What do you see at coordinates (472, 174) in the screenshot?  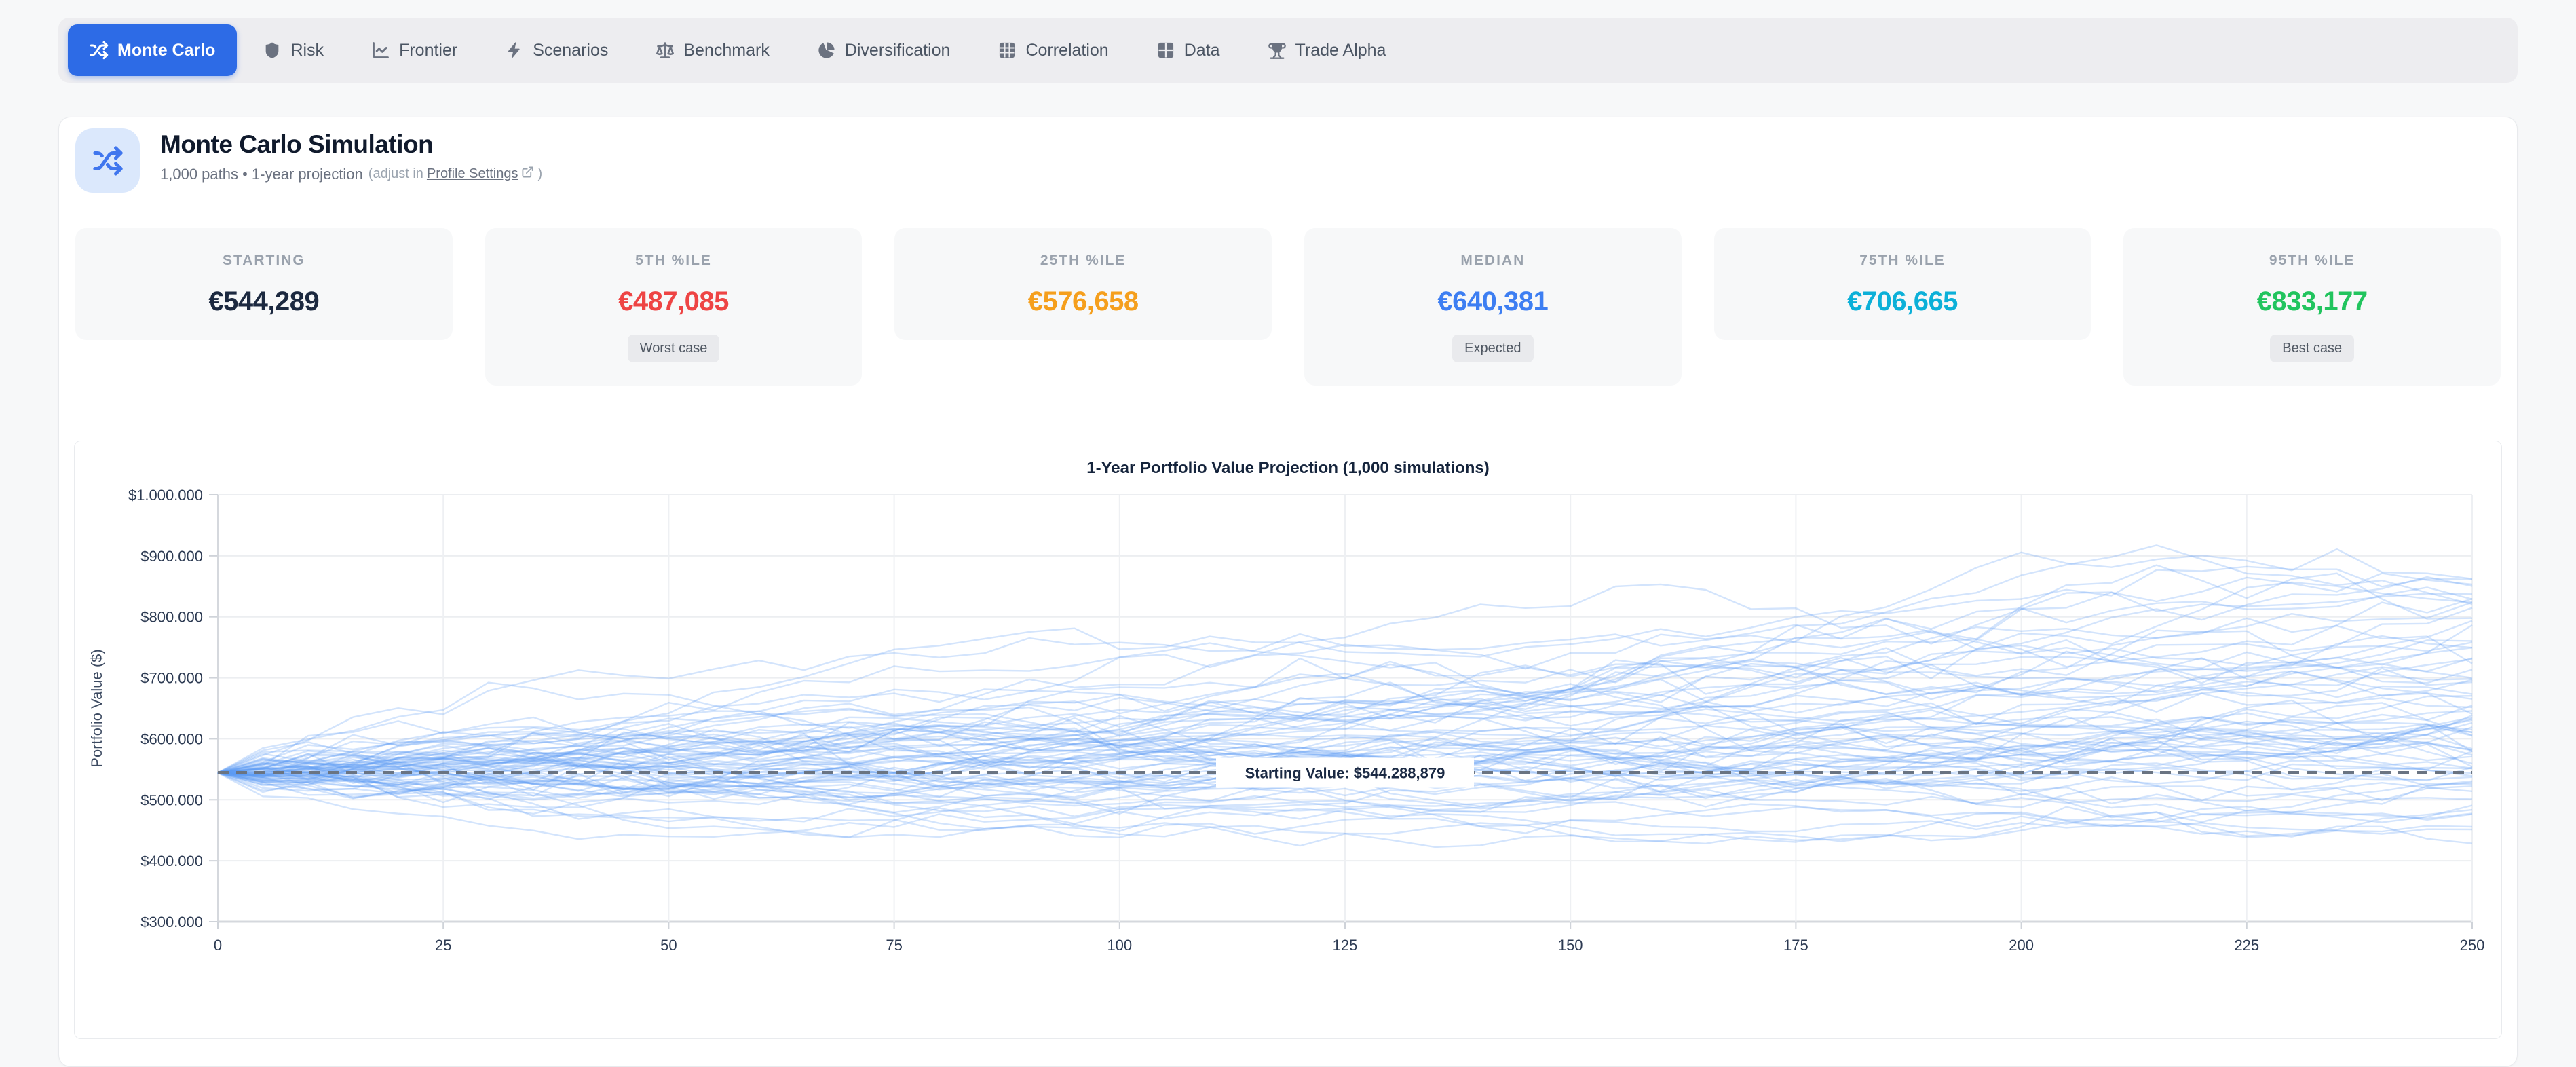 I see `profile-settings-link: Profile Settings` at bounding box center [472, 174].